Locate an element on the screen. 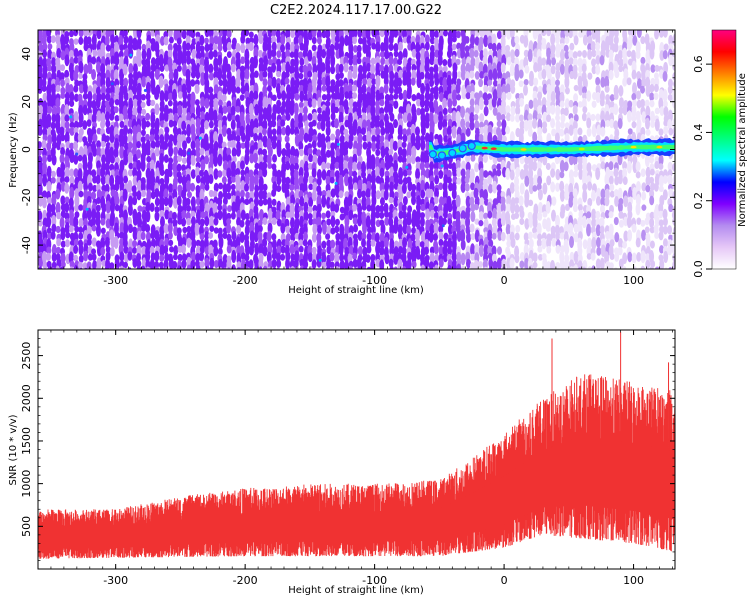  signal-hotspot is located at coordinates (659, 147).